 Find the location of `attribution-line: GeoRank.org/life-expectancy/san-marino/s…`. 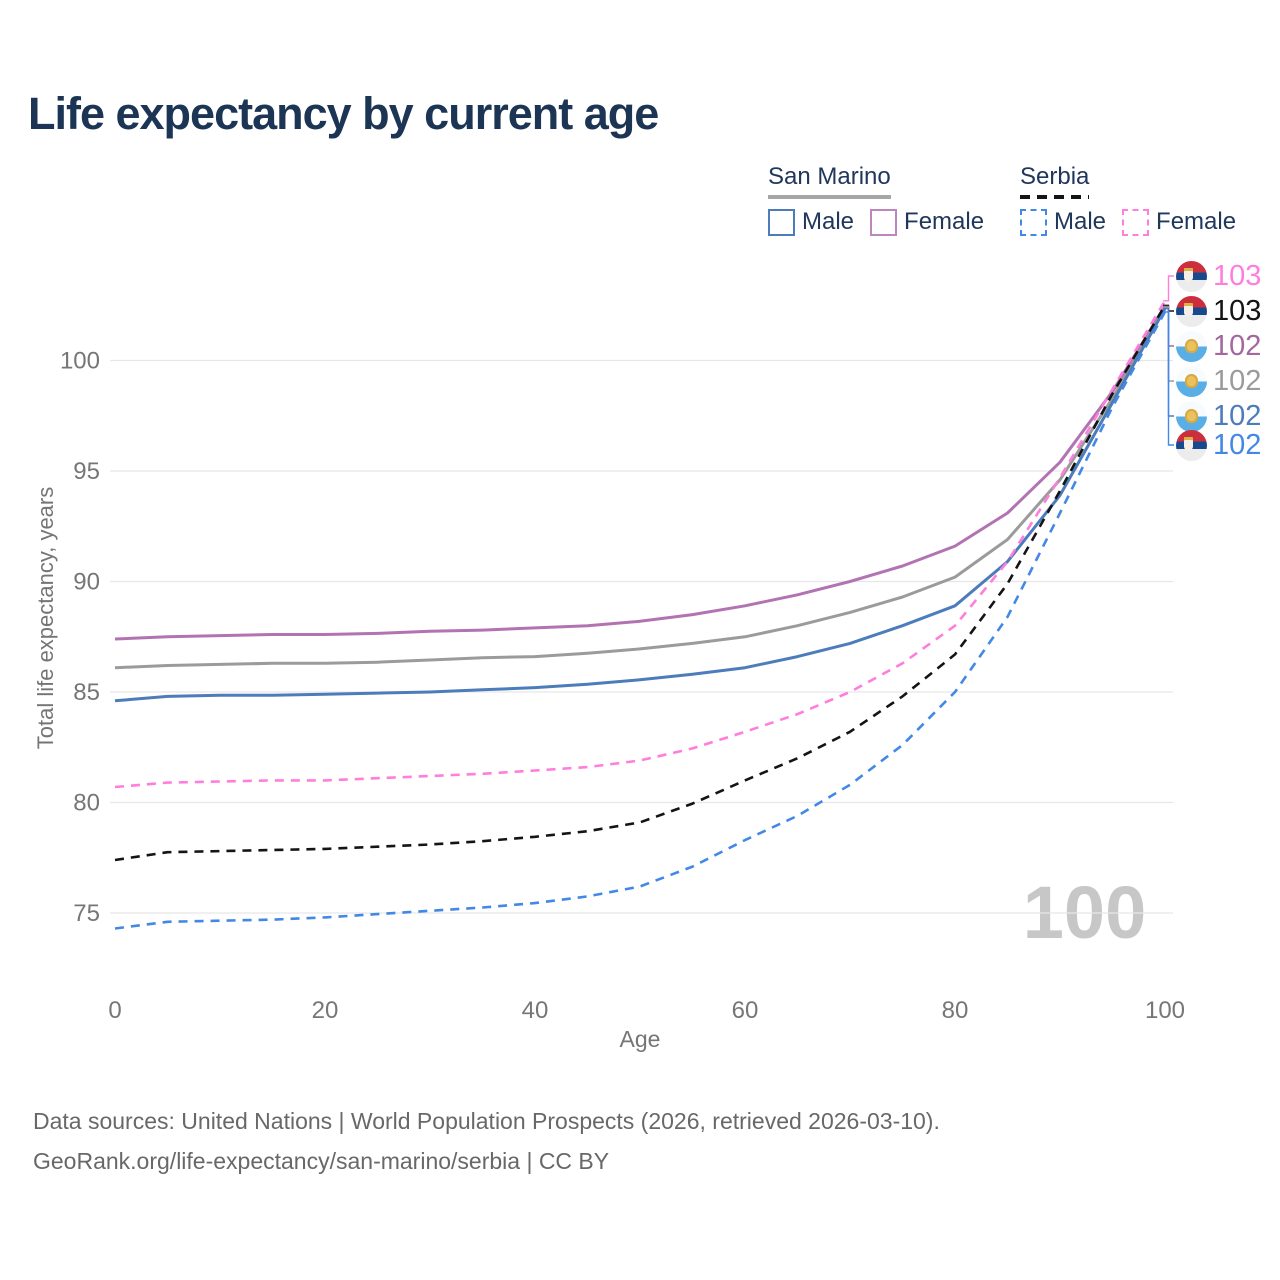

attribution-line: GeoRank.org/life-expectancy/san-marino/s… is located at coordinates (321, 1161).